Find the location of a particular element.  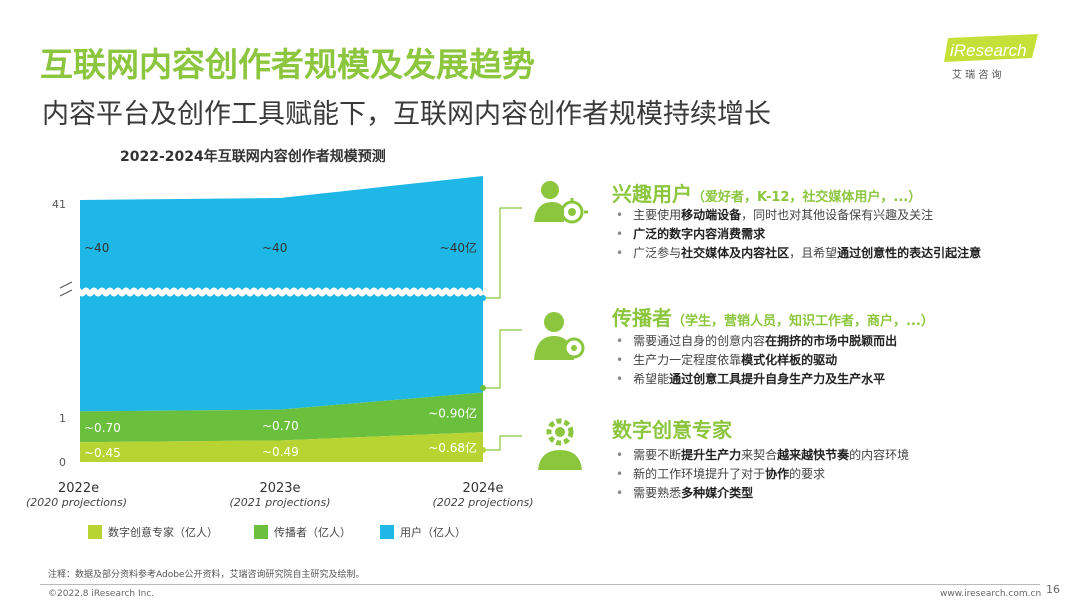

bullet-item: 主要使用移动端设备，同时也对其他设备保有兴趣及关注 is located at coordinates (798, 215).